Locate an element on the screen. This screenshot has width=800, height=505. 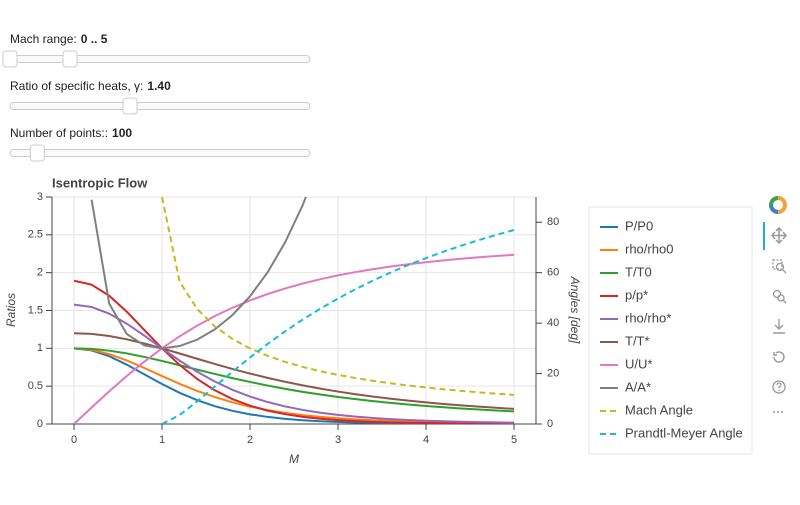
slider-title: Mach range: is located at coordinates (43, 39).